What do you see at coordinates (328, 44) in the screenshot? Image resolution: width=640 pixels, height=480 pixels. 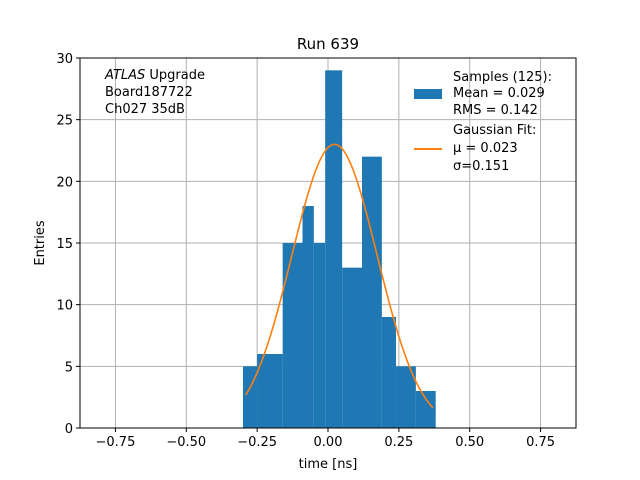 I see `chart-title: Run 639` at bounding box center [328, 44].